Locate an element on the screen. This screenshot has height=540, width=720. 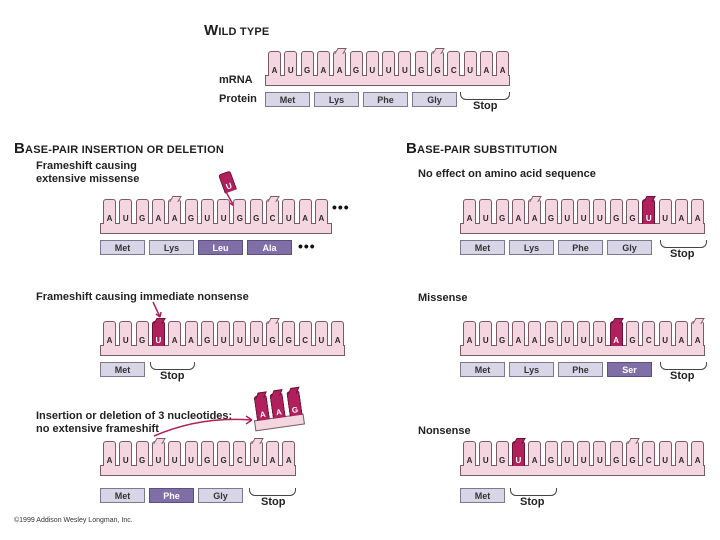
three-nucleotide-protein-chain: Met Phe Gly is located at coordinates (172, 495).